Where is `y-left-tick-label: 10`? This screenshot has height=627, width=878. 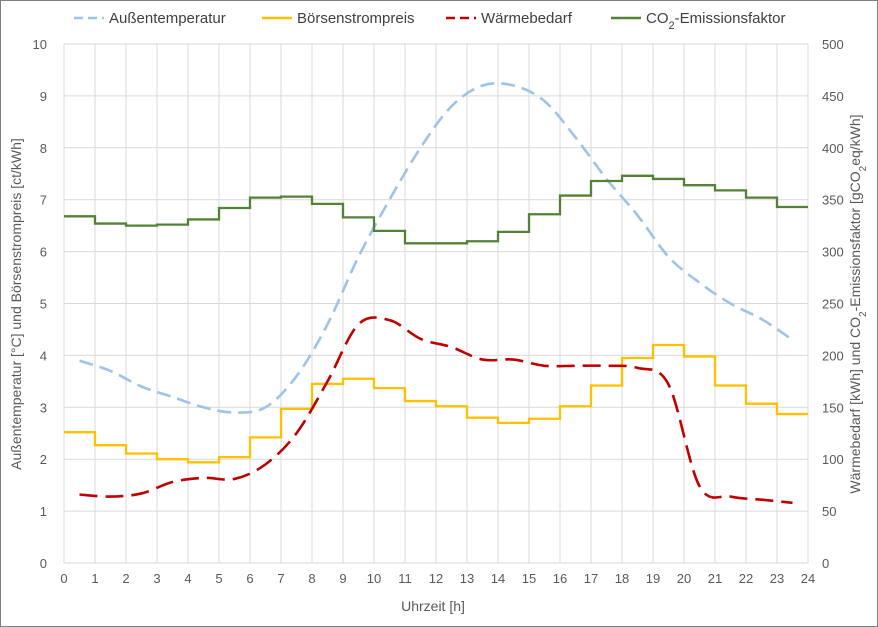
y-left-tick-label: 10 is located at coordinates (40, 44).